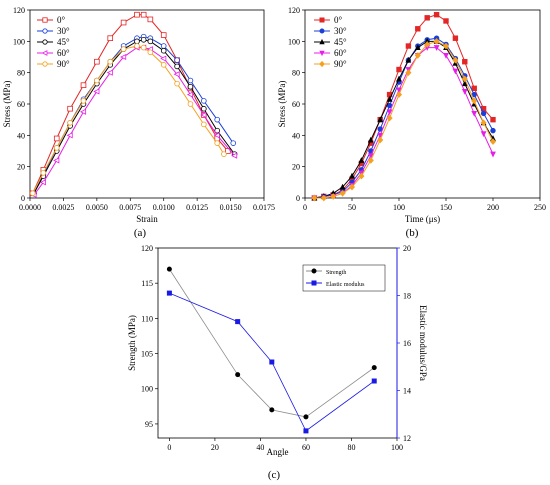 The width and height of the screenshot is (550, 485). Describe the element at coordinates (149, 424) in the screenshot. I see `y-tick-label: 95` at that location.